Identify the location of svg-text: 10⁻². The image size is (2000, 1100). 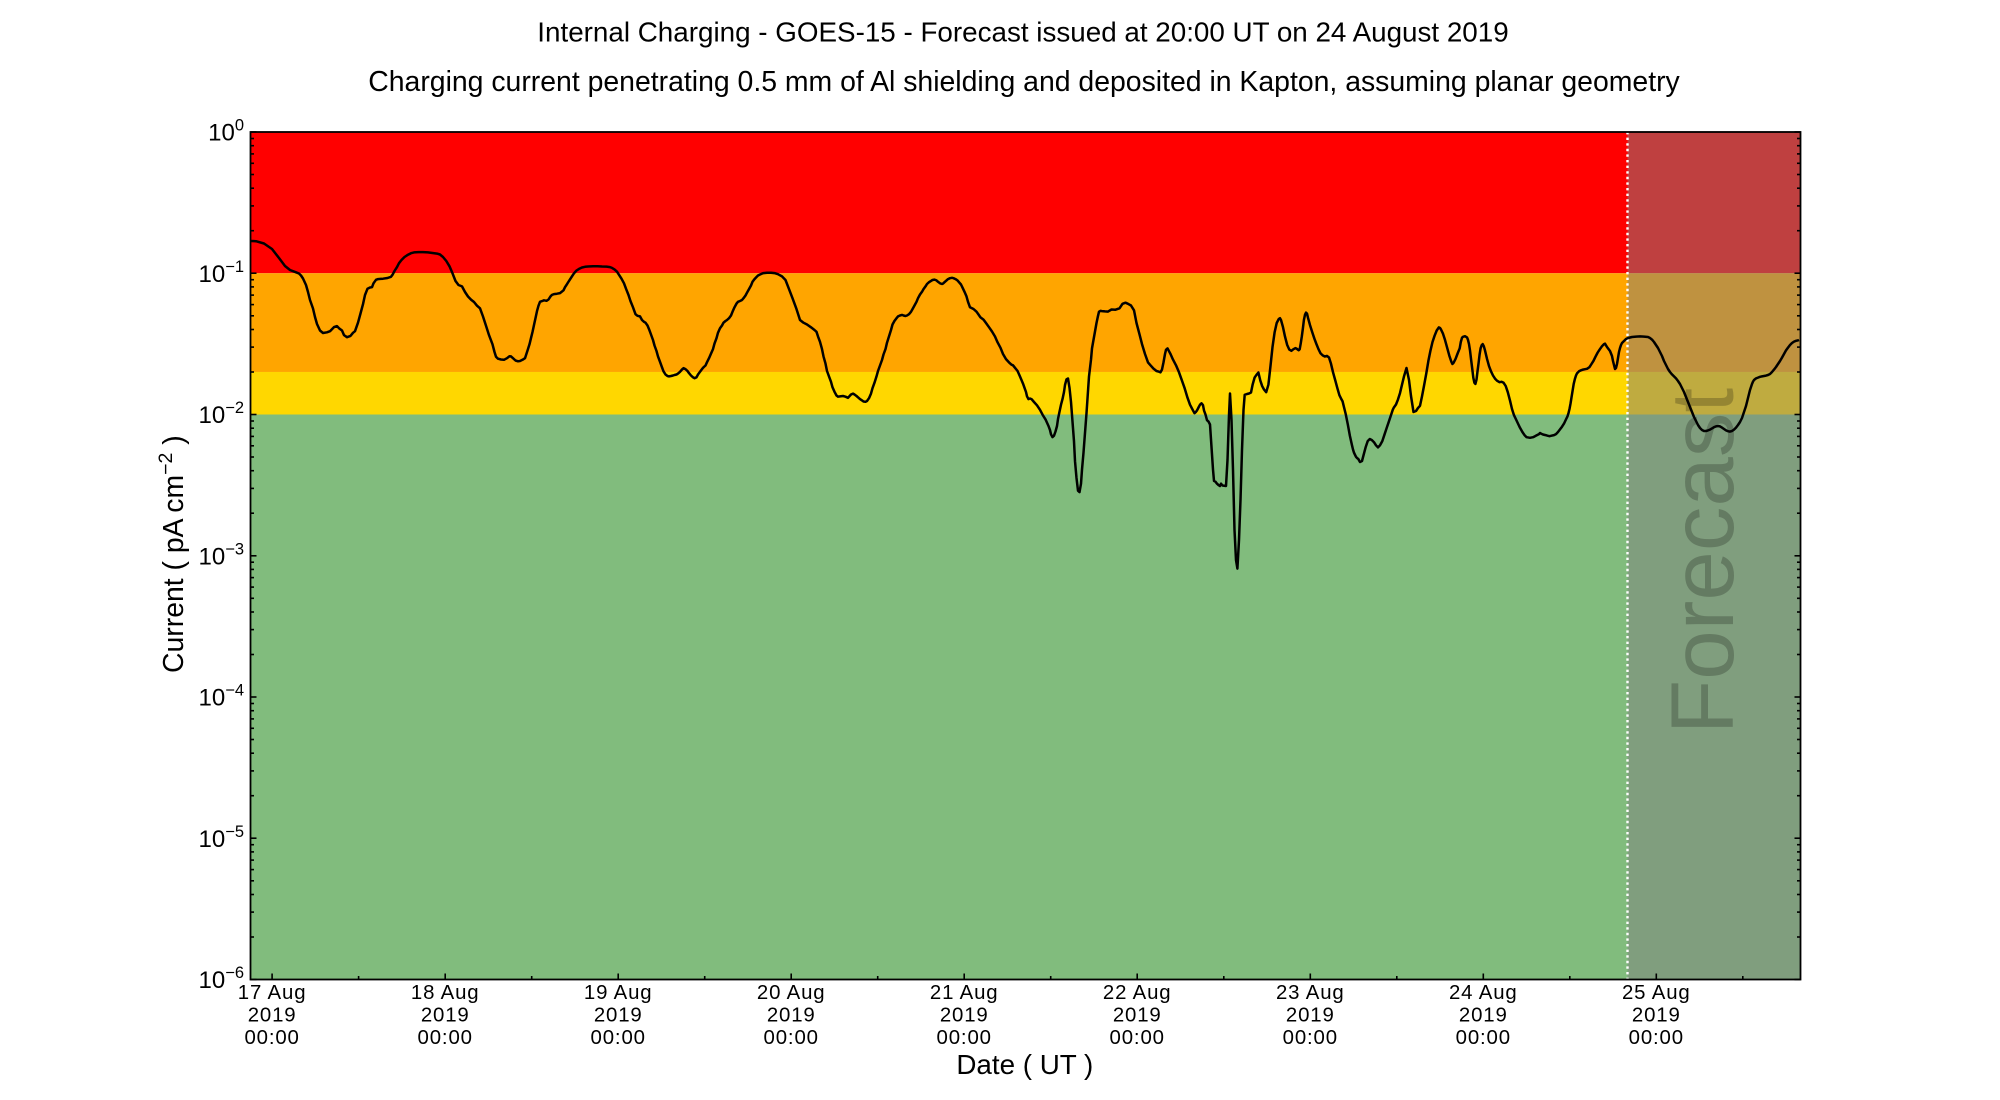
(221, 414).